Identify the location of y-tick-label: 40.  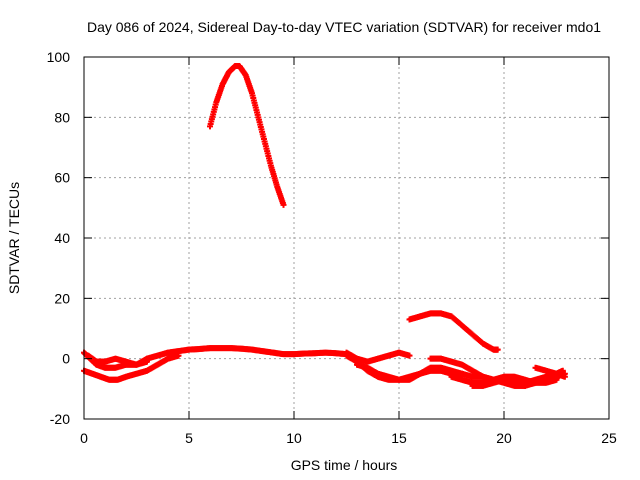
(62, 238).